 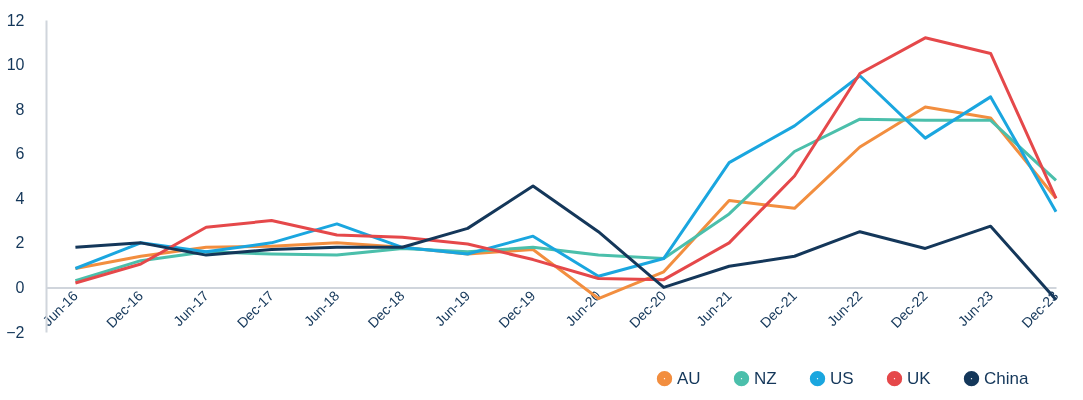 What do you see at coordinates (15, 65) in the screenshot?
I see `y-tick-label: 10` at bounding box center [15, 65].